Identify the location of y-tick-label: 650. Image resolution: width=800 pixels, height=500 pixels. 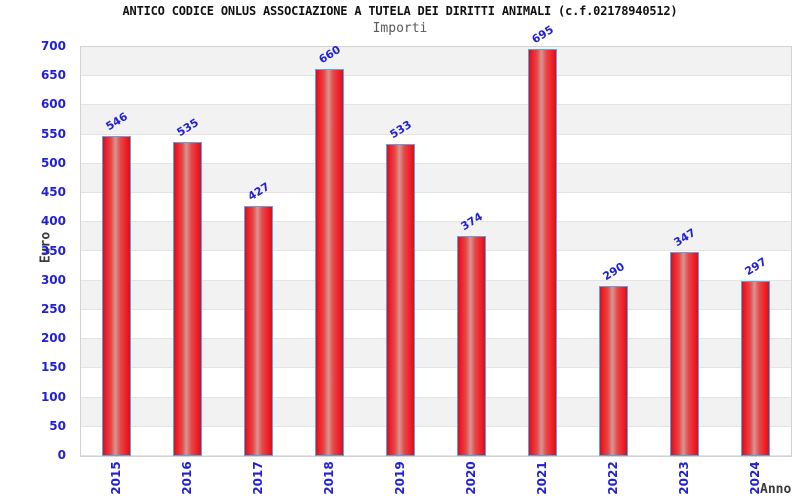
(53, 75).